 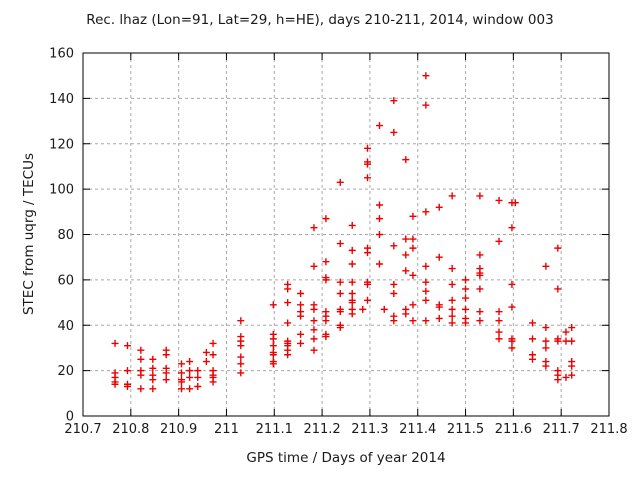 I want to click on x-axis-title: GPS time / Days of year 2014, so click(x=346, y=458).